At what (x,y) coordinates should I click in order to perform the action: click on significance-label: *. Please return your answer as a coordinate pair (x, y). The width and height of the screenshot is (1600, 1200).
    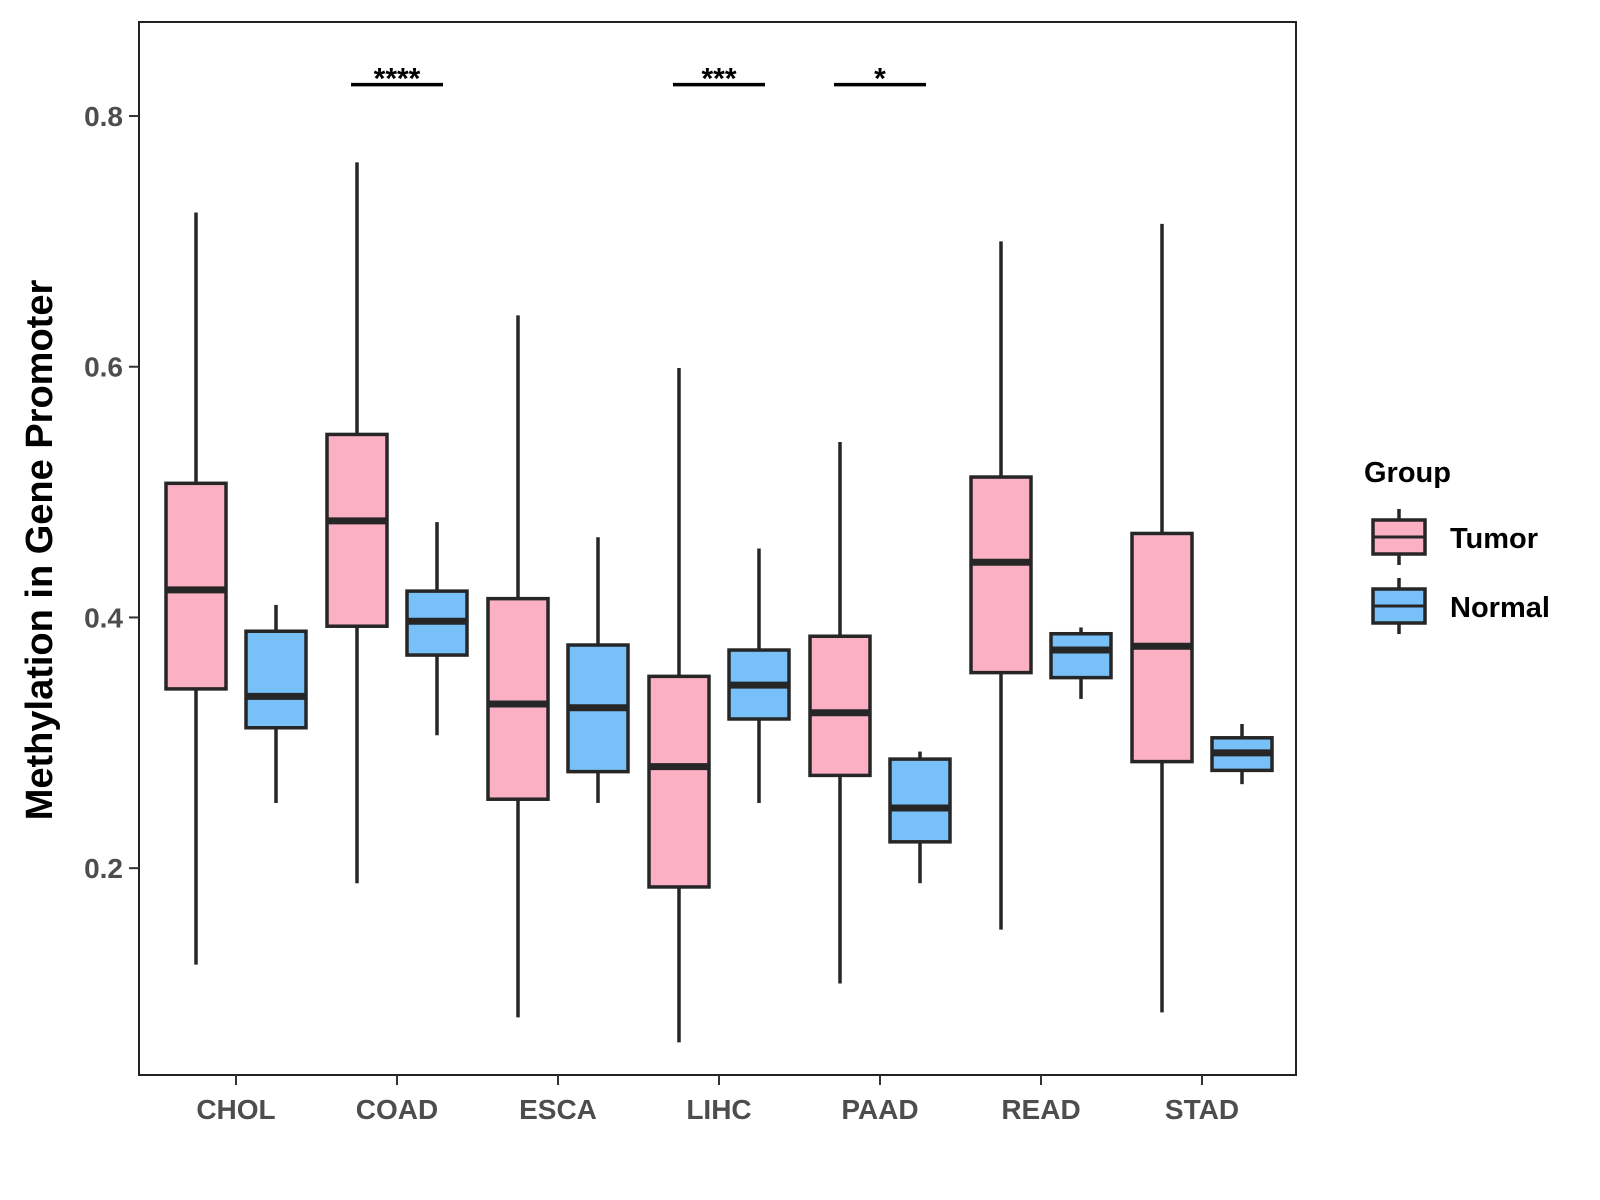
    Looking at the image, I should click on (880, 79).